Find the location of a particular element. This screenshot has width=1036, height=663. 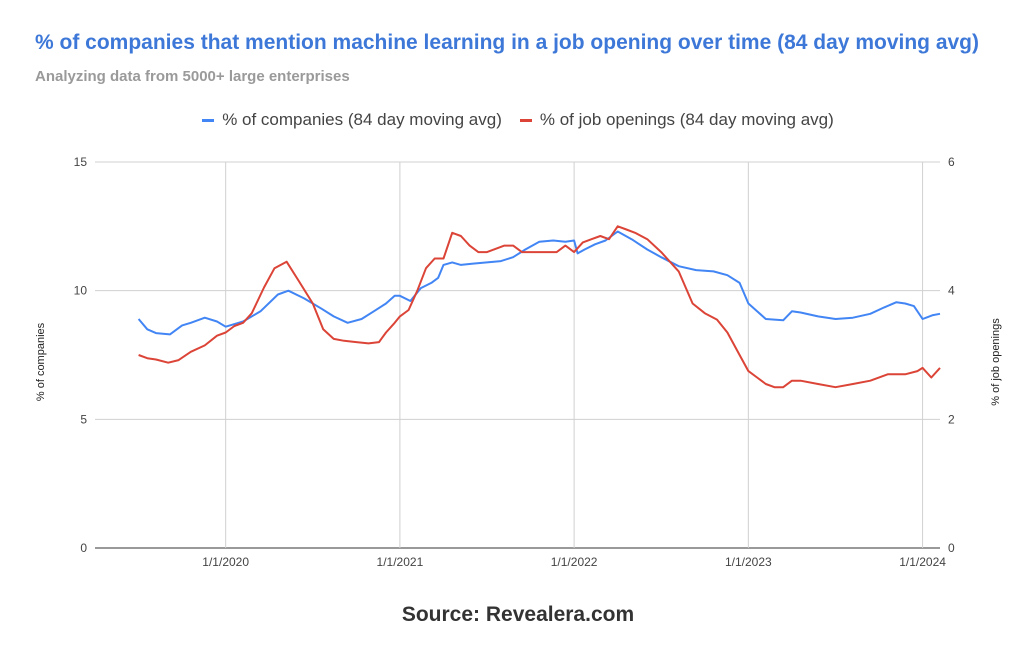

y-tick-right: 2 is located at coordinates (951, 419).